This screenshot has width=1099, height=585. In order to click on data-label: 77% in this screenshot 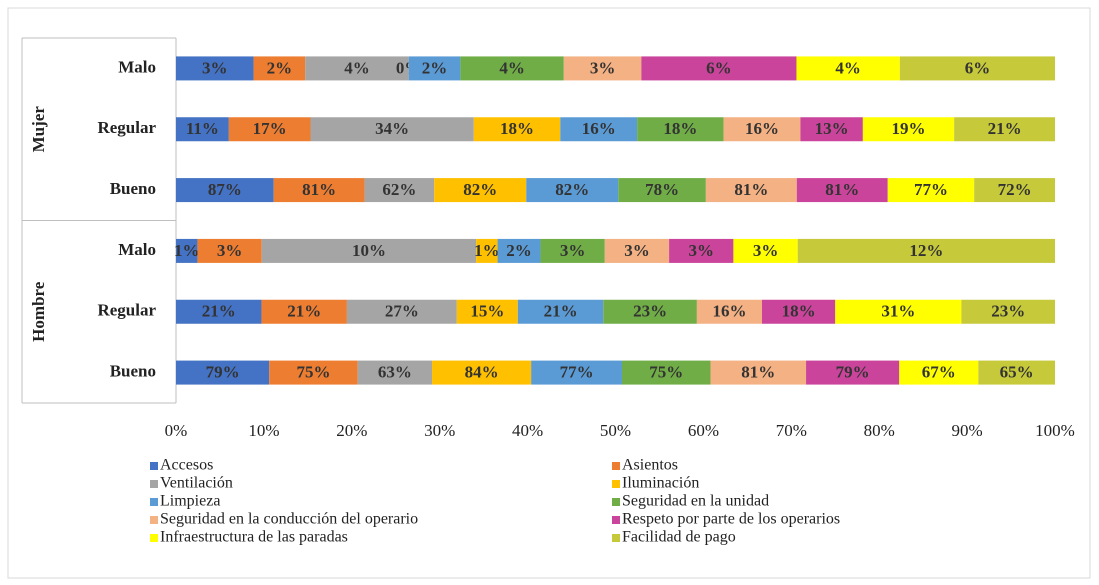, I will do `click(577, 371)`.